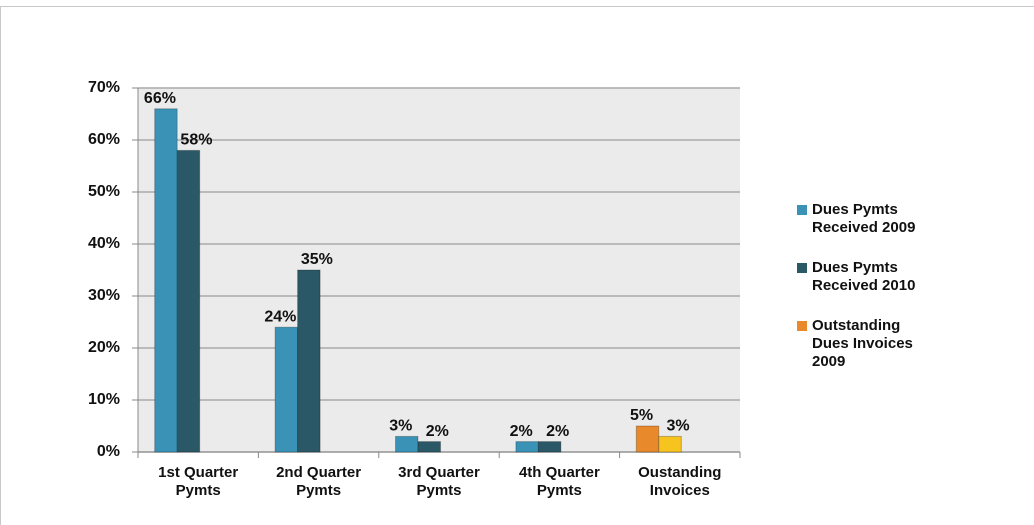 This screenshot has height=525, width=1034. Describe the element at coordinates (559, 481) in the screenshot. I see `x-tick-label: 4th Quarter Pymts` at that location.